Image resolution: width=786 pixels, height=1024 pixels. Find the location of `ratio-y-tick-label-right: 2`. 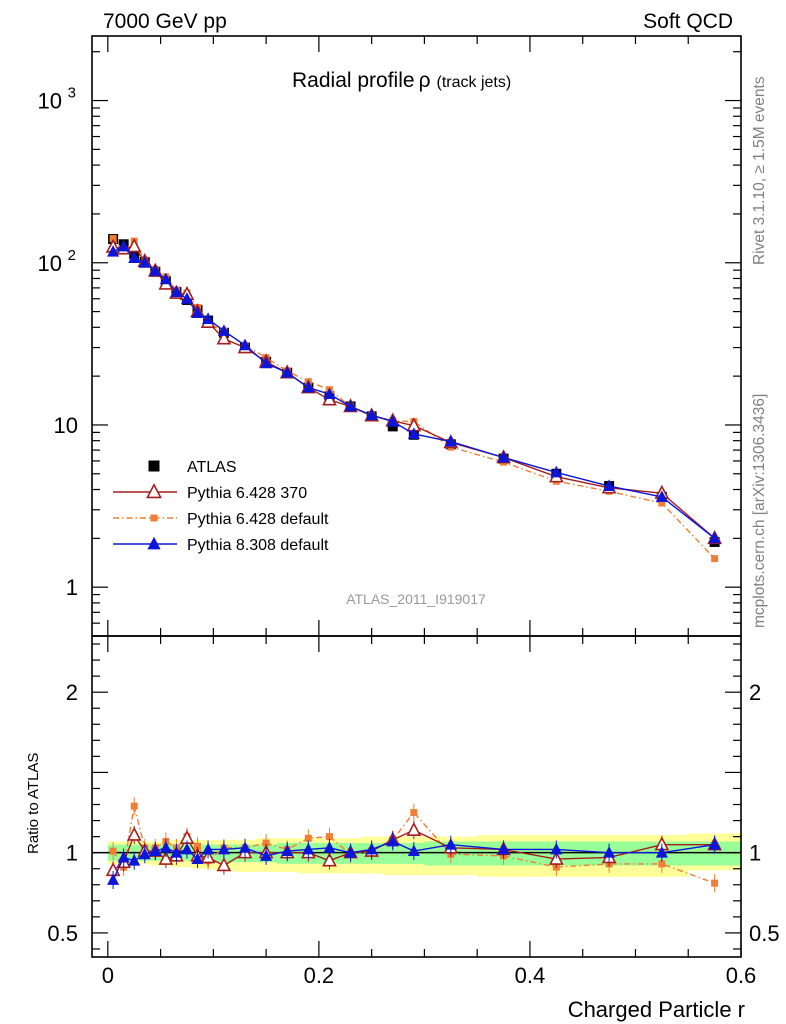

ratio-y-tick-label-right: 2 is located at coordinates (755, 692).